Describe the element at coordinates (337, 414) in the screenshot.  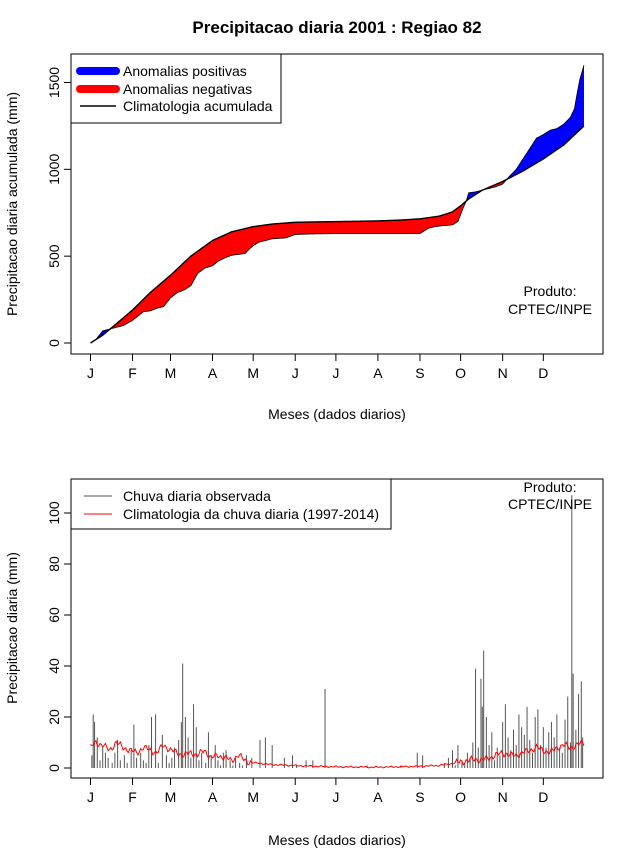
I see `x-axis-label-top: Meses (dados diarios)` at that location.